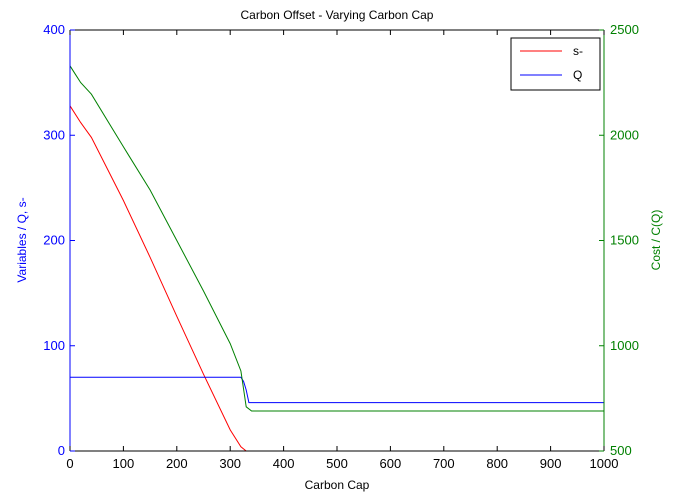 The height and width of the screenshot is (499, 678). I want to click on x-tick-label: 400, so click(284, 463).